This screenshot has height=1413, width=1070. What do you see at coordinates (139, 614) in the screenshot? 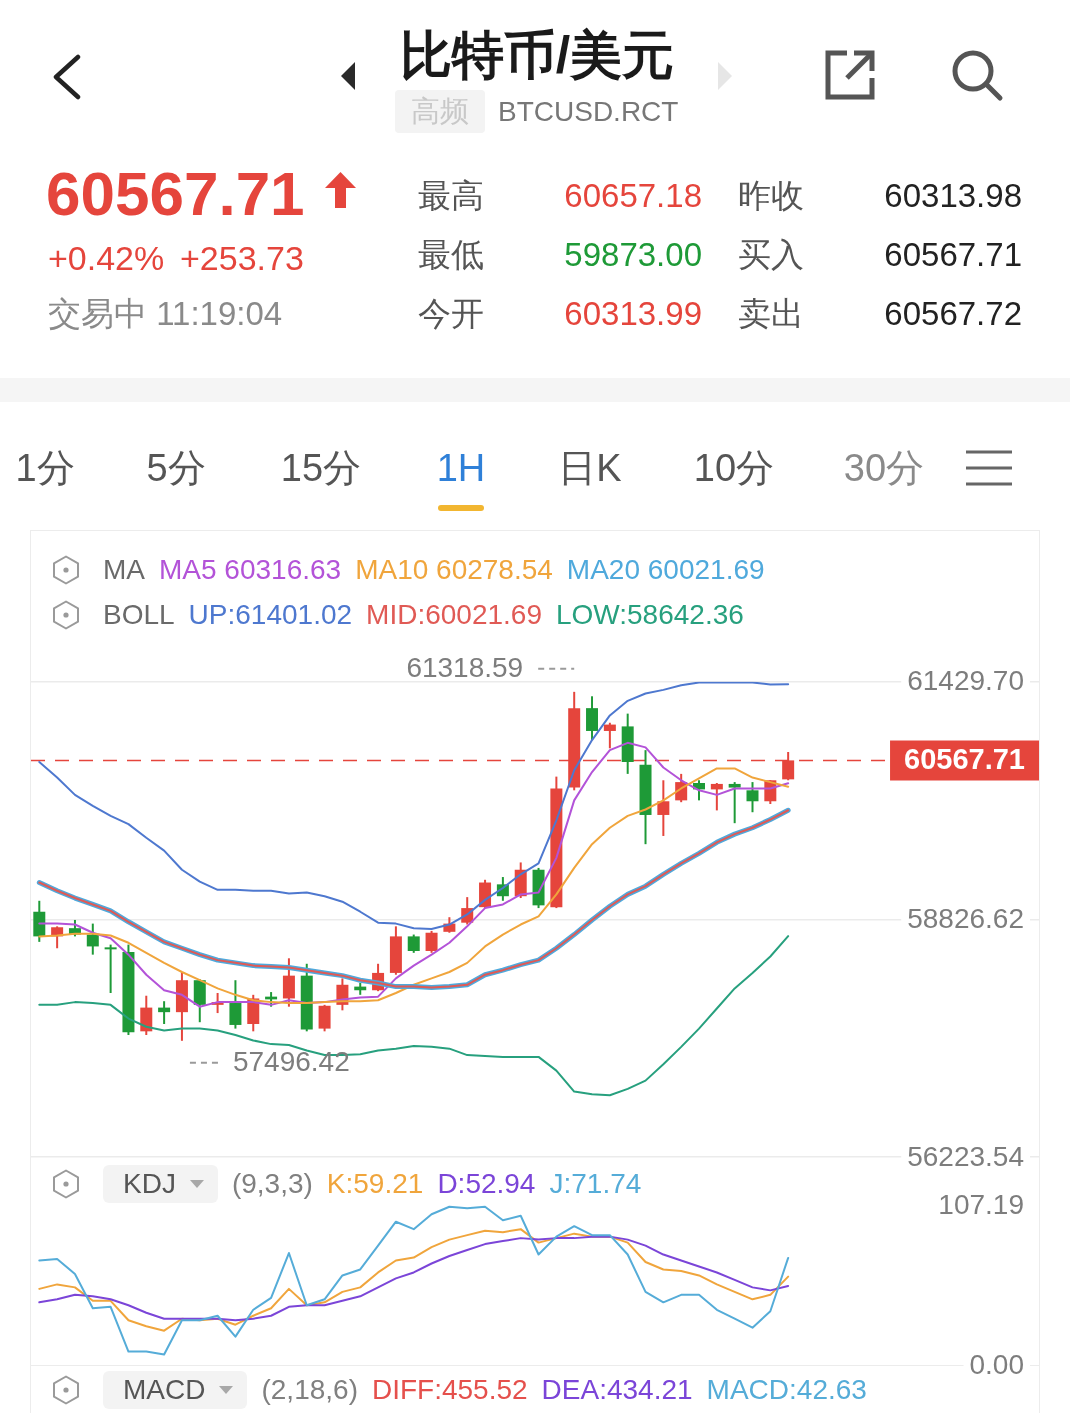
I see `text: BOLL` at bounding box center [139, 614].